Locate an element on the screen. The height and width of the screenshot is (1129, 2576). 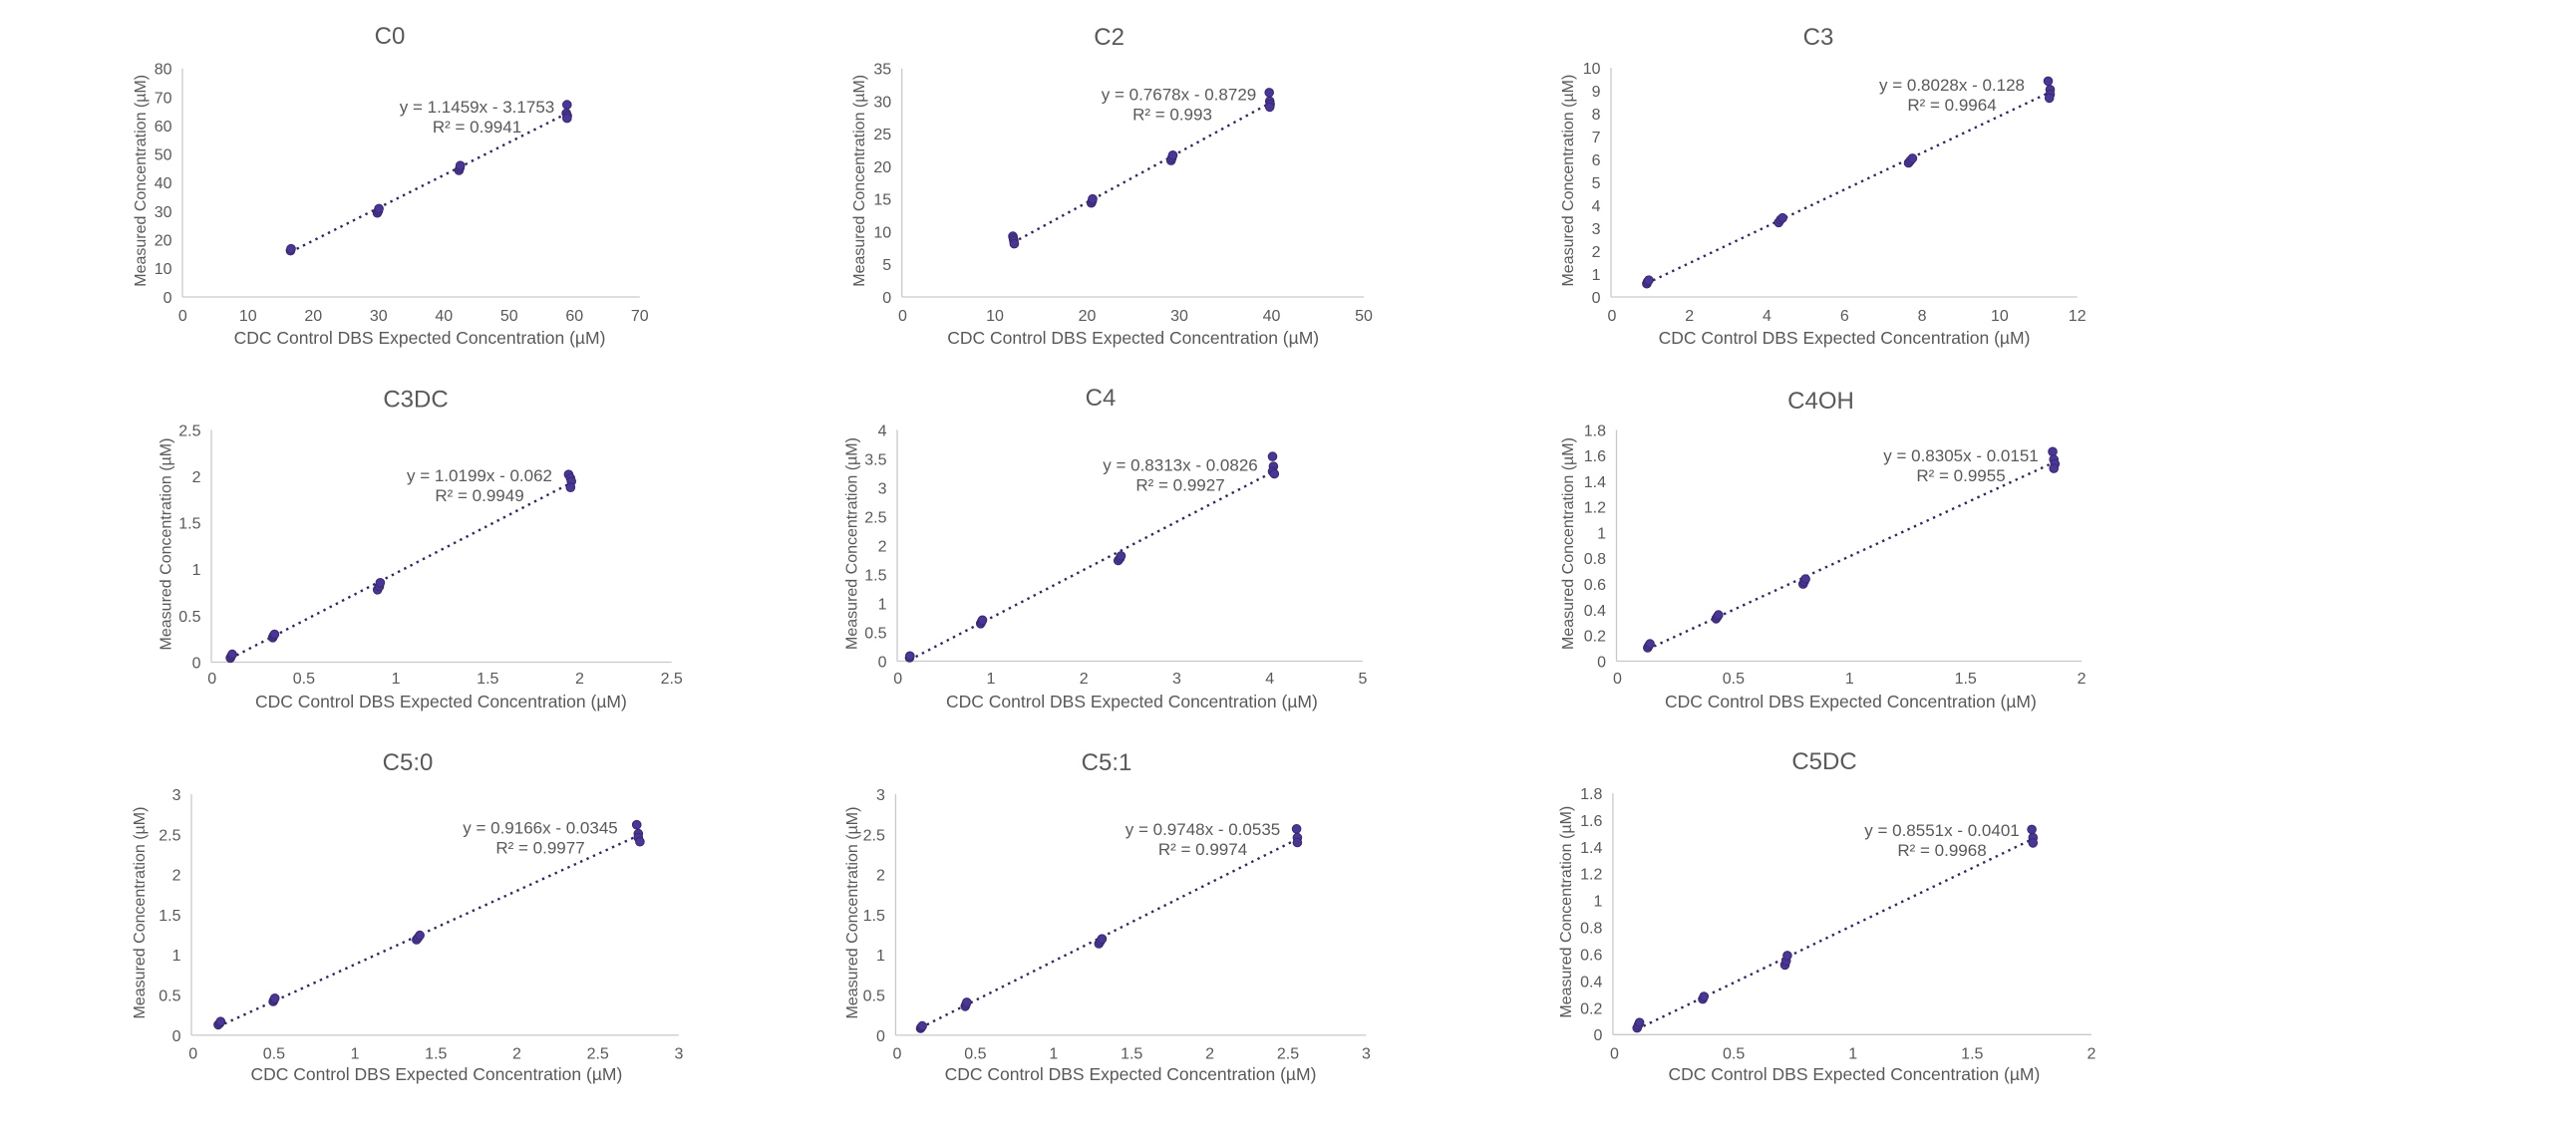
svg-text: C2 is located at coordinates (1109, 37).